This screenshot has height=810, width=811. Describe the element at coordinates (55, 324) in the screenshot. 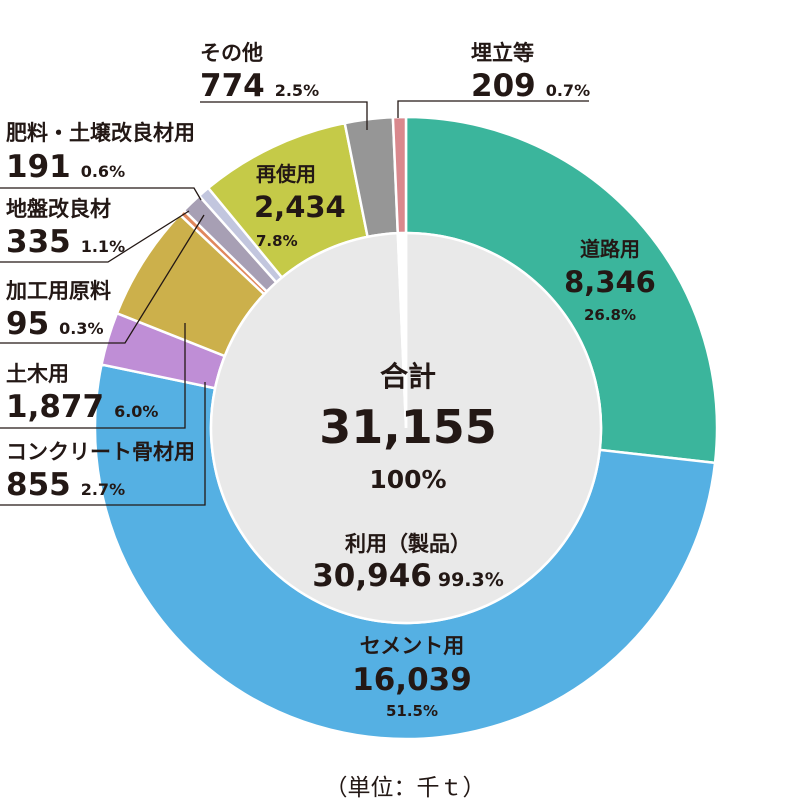

I see `svg-text:950.3%: 95 0.3%` at that location.